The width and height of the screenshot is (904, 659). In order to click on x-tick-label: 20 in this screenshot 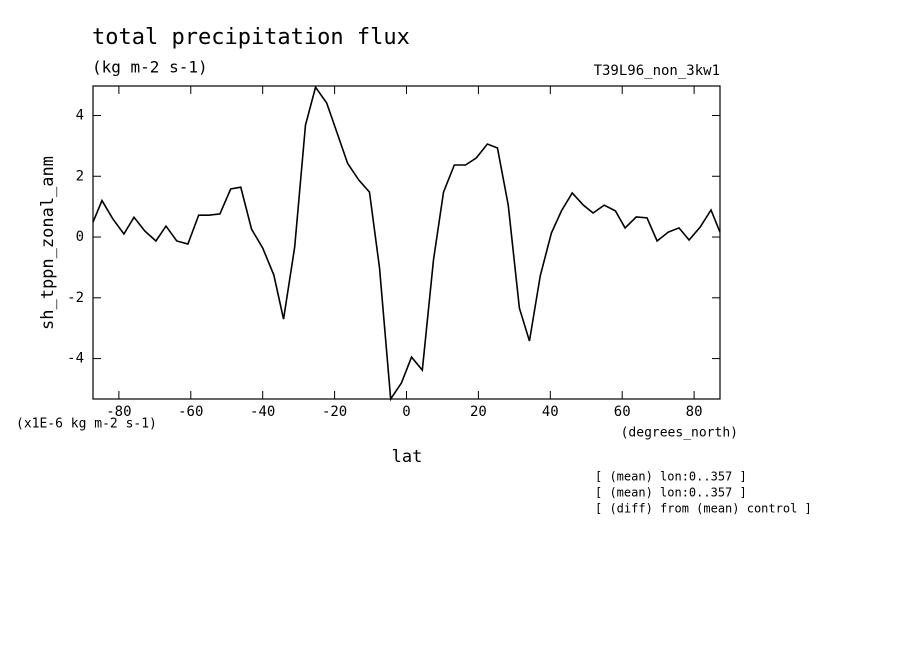, I will do `click(478, 412)`.